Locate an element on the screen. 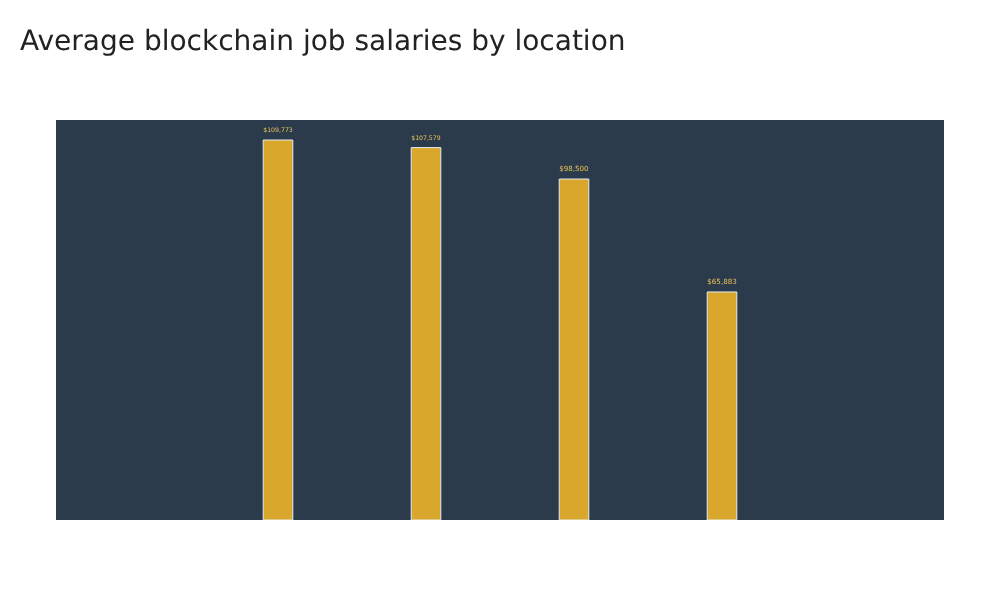 Image resolution: width=1000 pixels, height=600 pixels. chart-title: Average blockchain job salaries by location is located at coordinates (323, 41).